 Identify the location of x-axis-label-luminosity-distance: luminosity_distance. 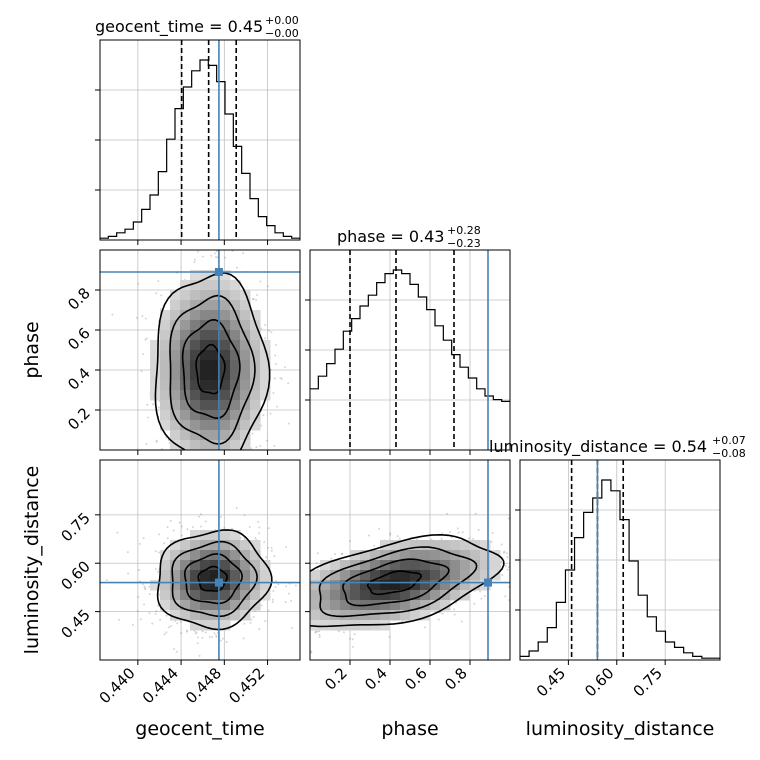
(620, 729).